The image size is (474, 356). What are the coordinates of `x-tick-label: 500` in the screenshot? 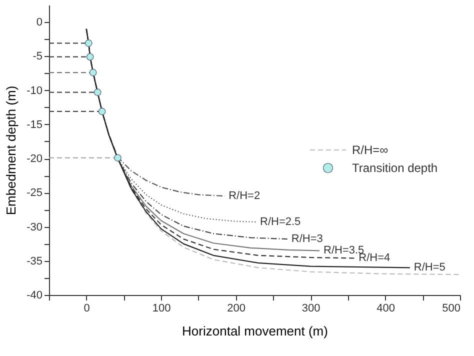 It's located at (451, 308).